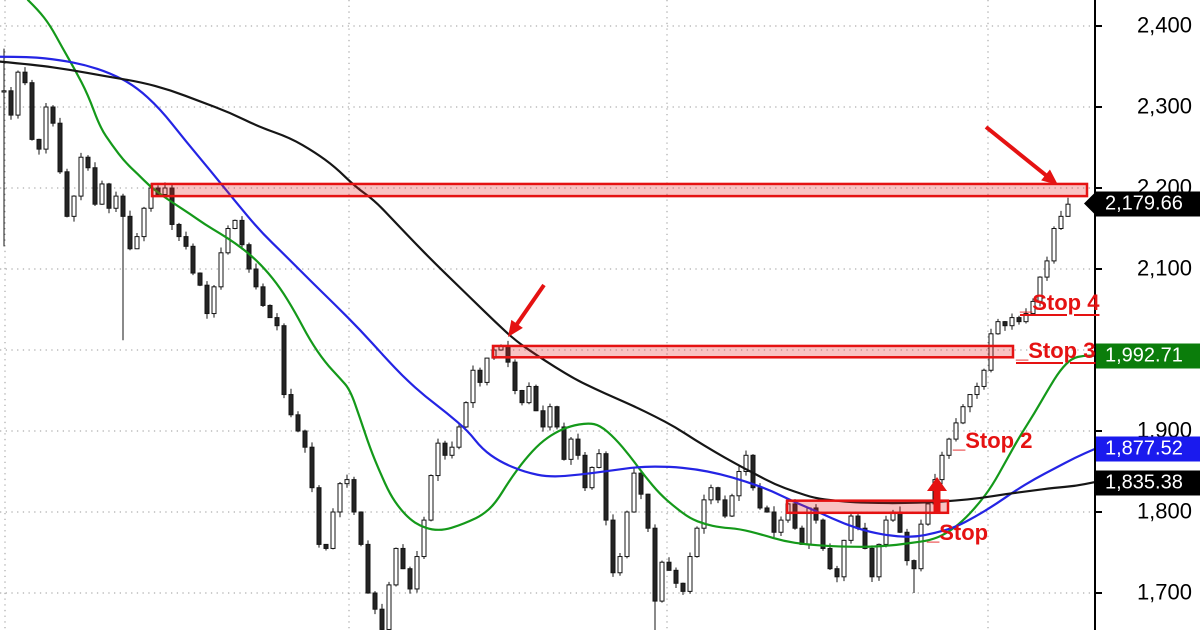 This screenshot has height=630, width=1200. Describe the element at coordinates (1164, 511) in the screenshot. I see `y-axis-label: 1,800` at that location.